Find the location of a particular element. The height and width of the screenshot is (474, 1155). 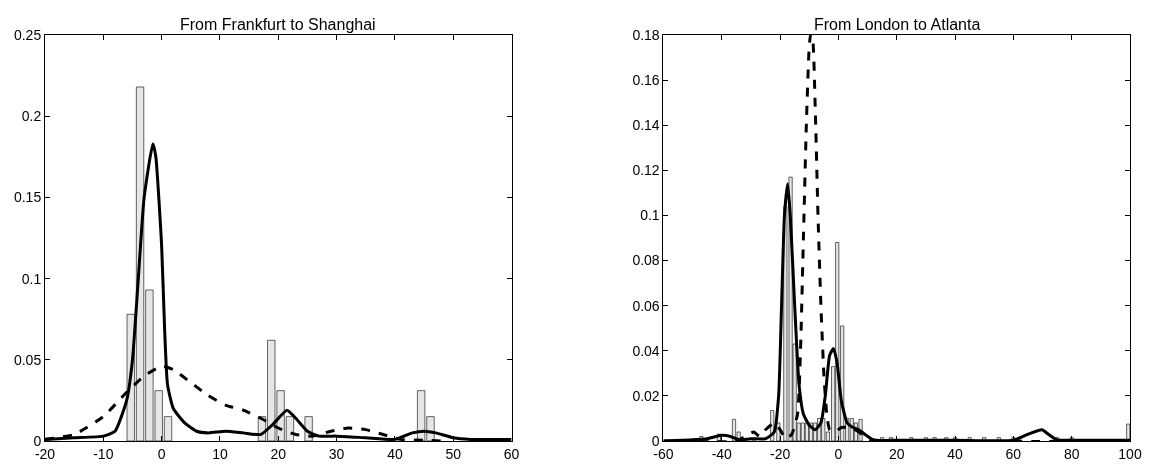

y-tick-label: 0.18 is located at coordinates (646, 34).